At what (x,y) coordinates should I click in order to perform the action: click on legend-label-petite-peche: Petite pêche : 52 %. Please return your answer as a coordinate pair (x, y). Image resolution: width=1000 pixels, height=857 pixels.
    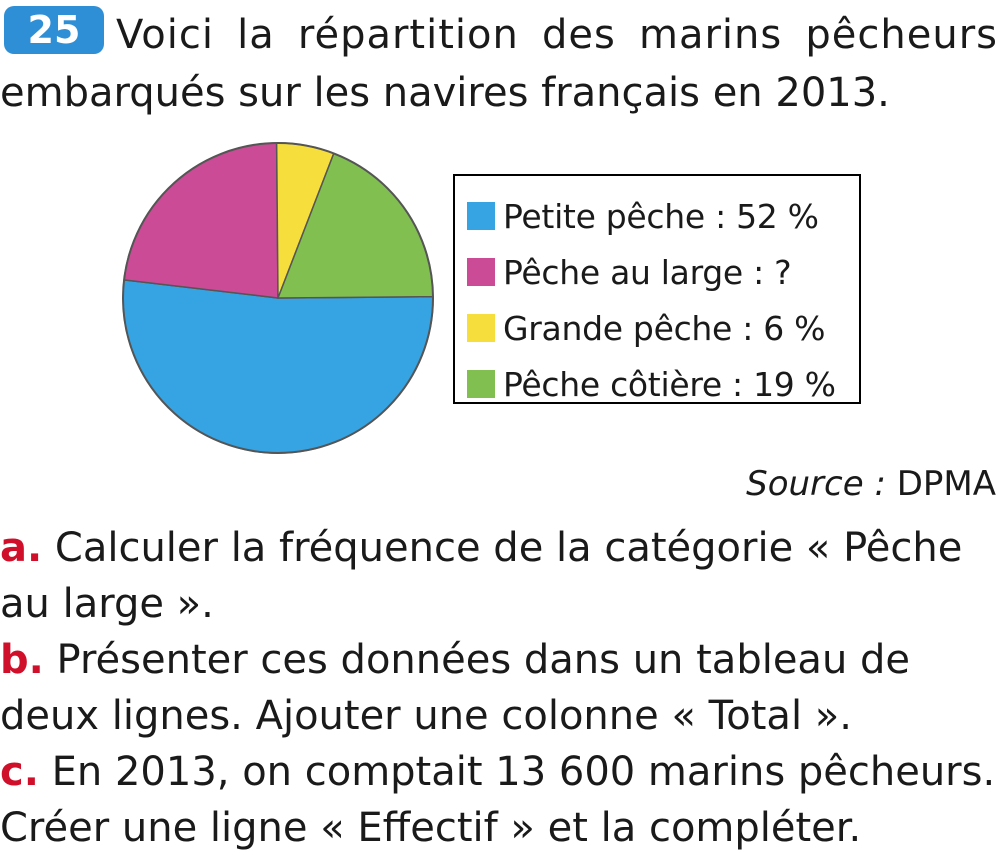
    Looking at the image, I should click on (661, 216).